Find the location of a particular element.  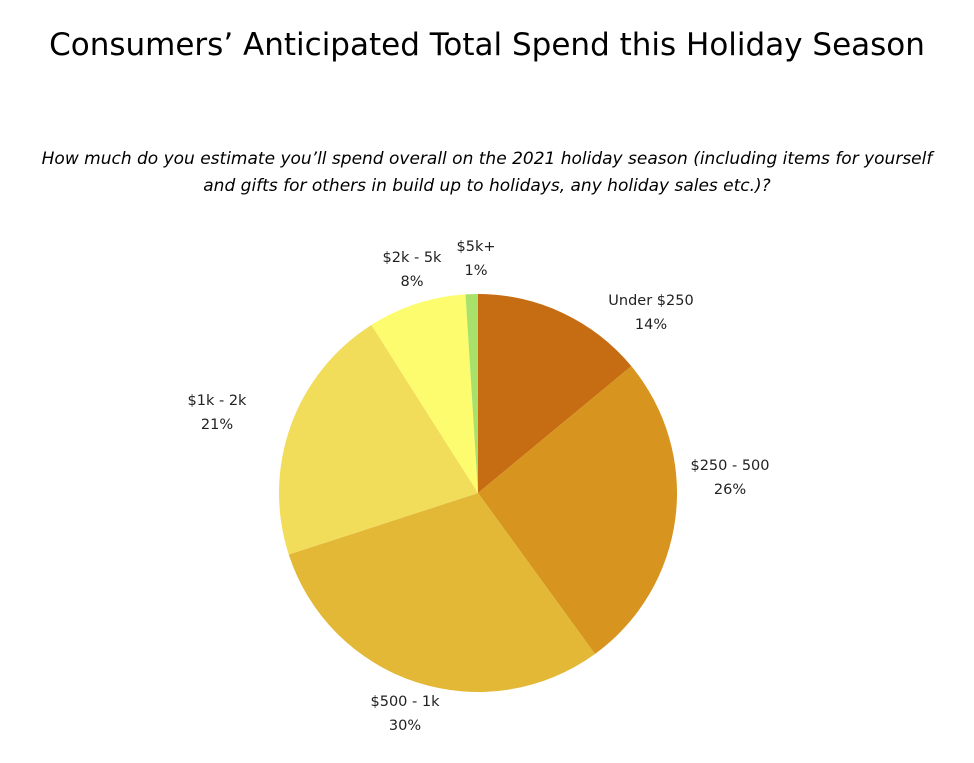

slice-value-label: 21% is located at coordinates (217, 425).